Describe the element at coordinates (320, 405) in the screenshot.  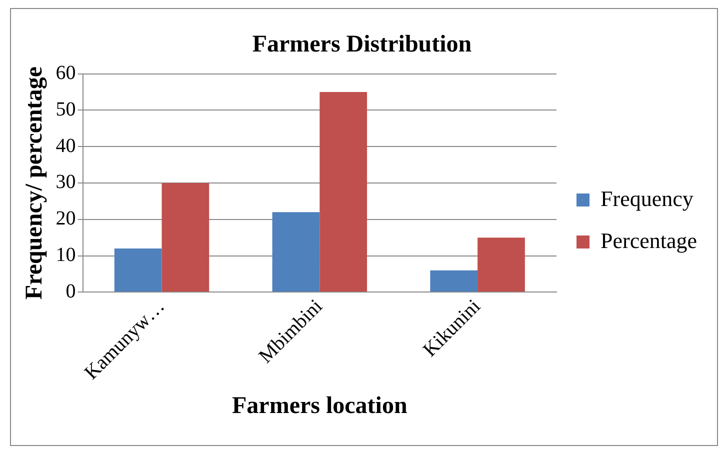
I see `x-axis-title: Farmers location` at that location.